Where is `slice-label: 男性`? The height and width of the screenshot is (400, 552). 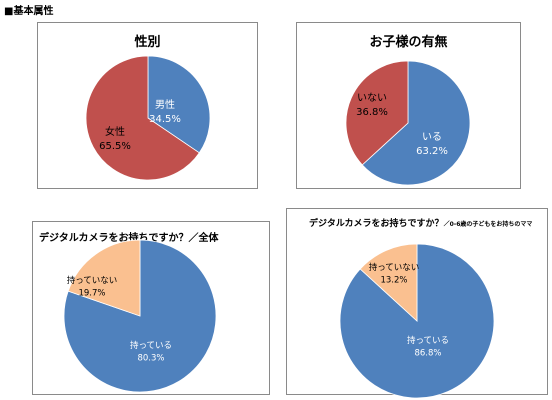
slice-label: 男性 is located at coordinates (165, 104).